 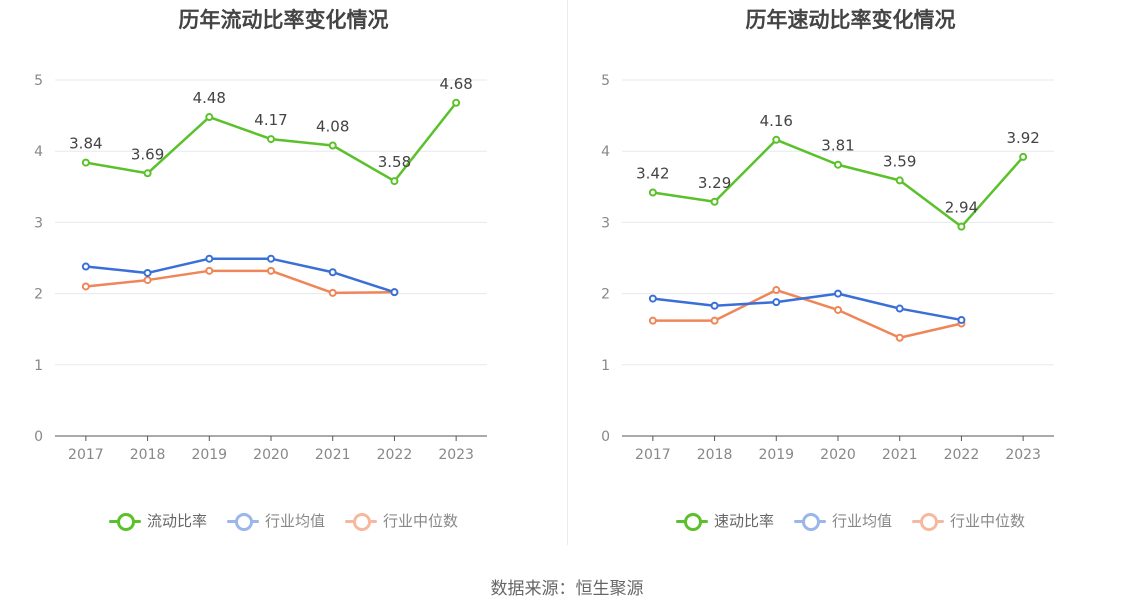 What do you see at coordinates (837, 146) in the screenshot?
I see `data-label: 3.81` at bounding box center [837, 146].